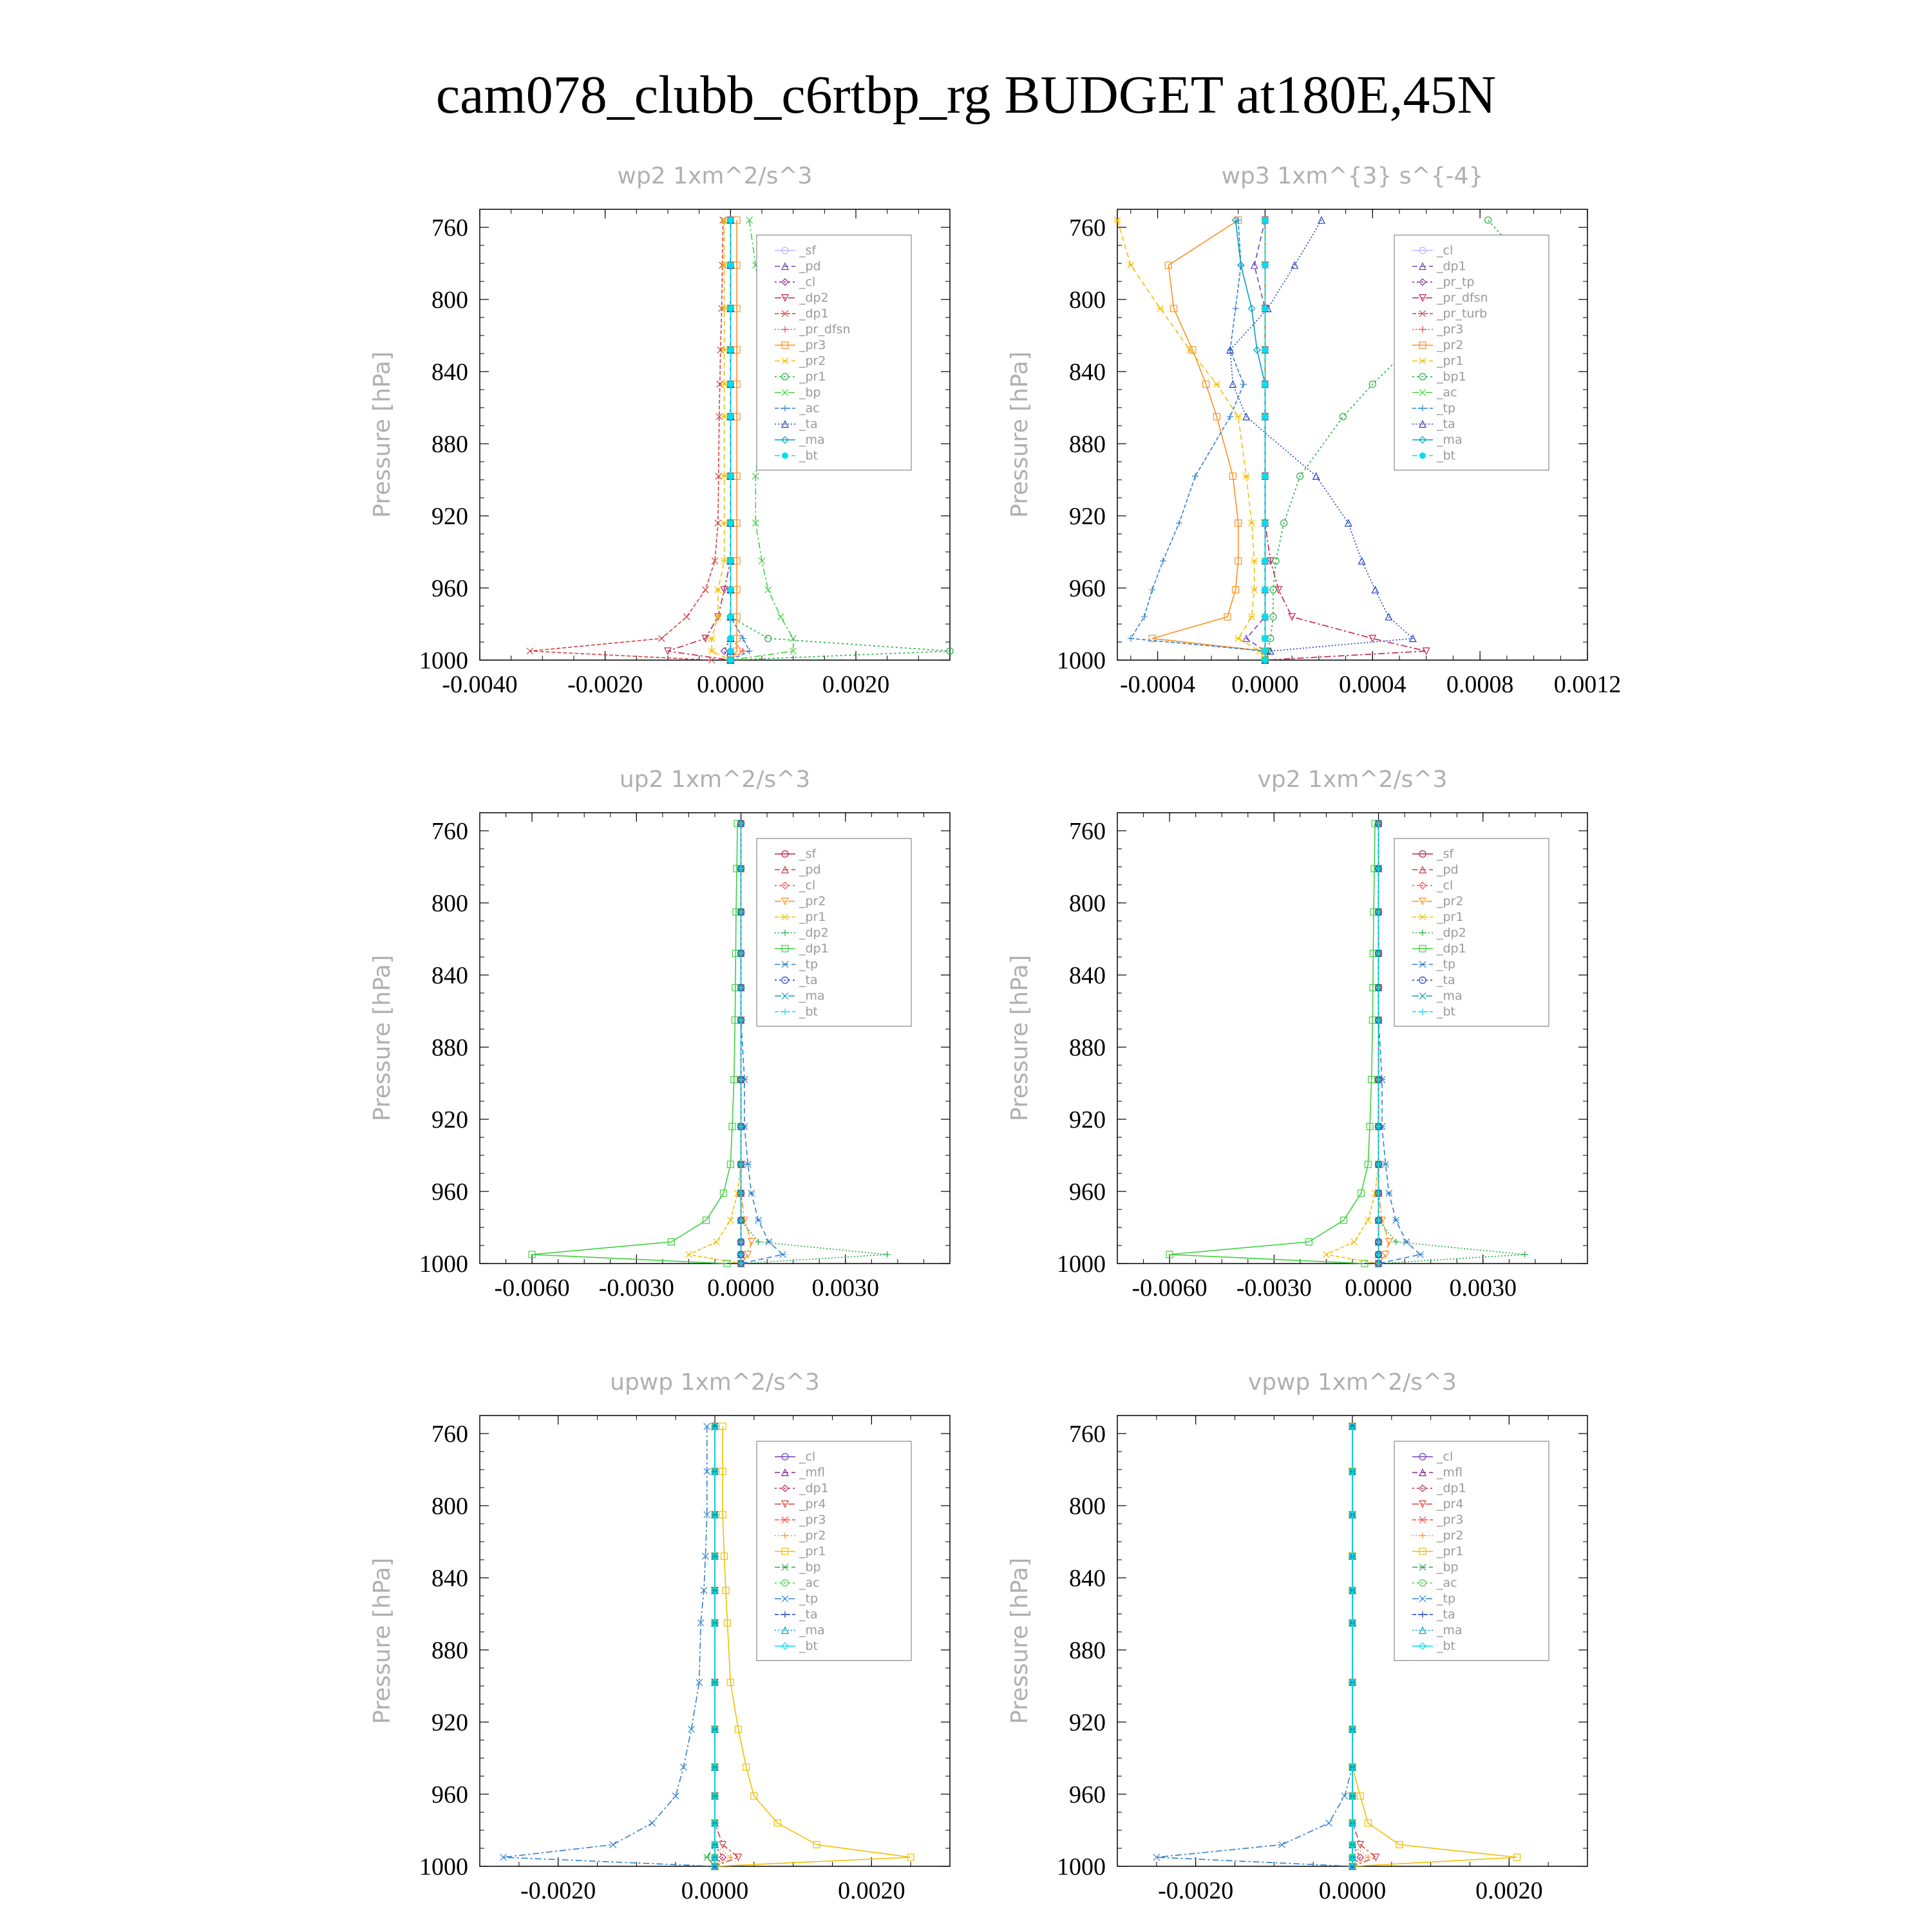 The width and height of the screenshot is (1932, 1932). What do you see at coordinates (449, 588) in the screenshot?
I see `y-tick-label: 960` at bounding box center [449, 588].